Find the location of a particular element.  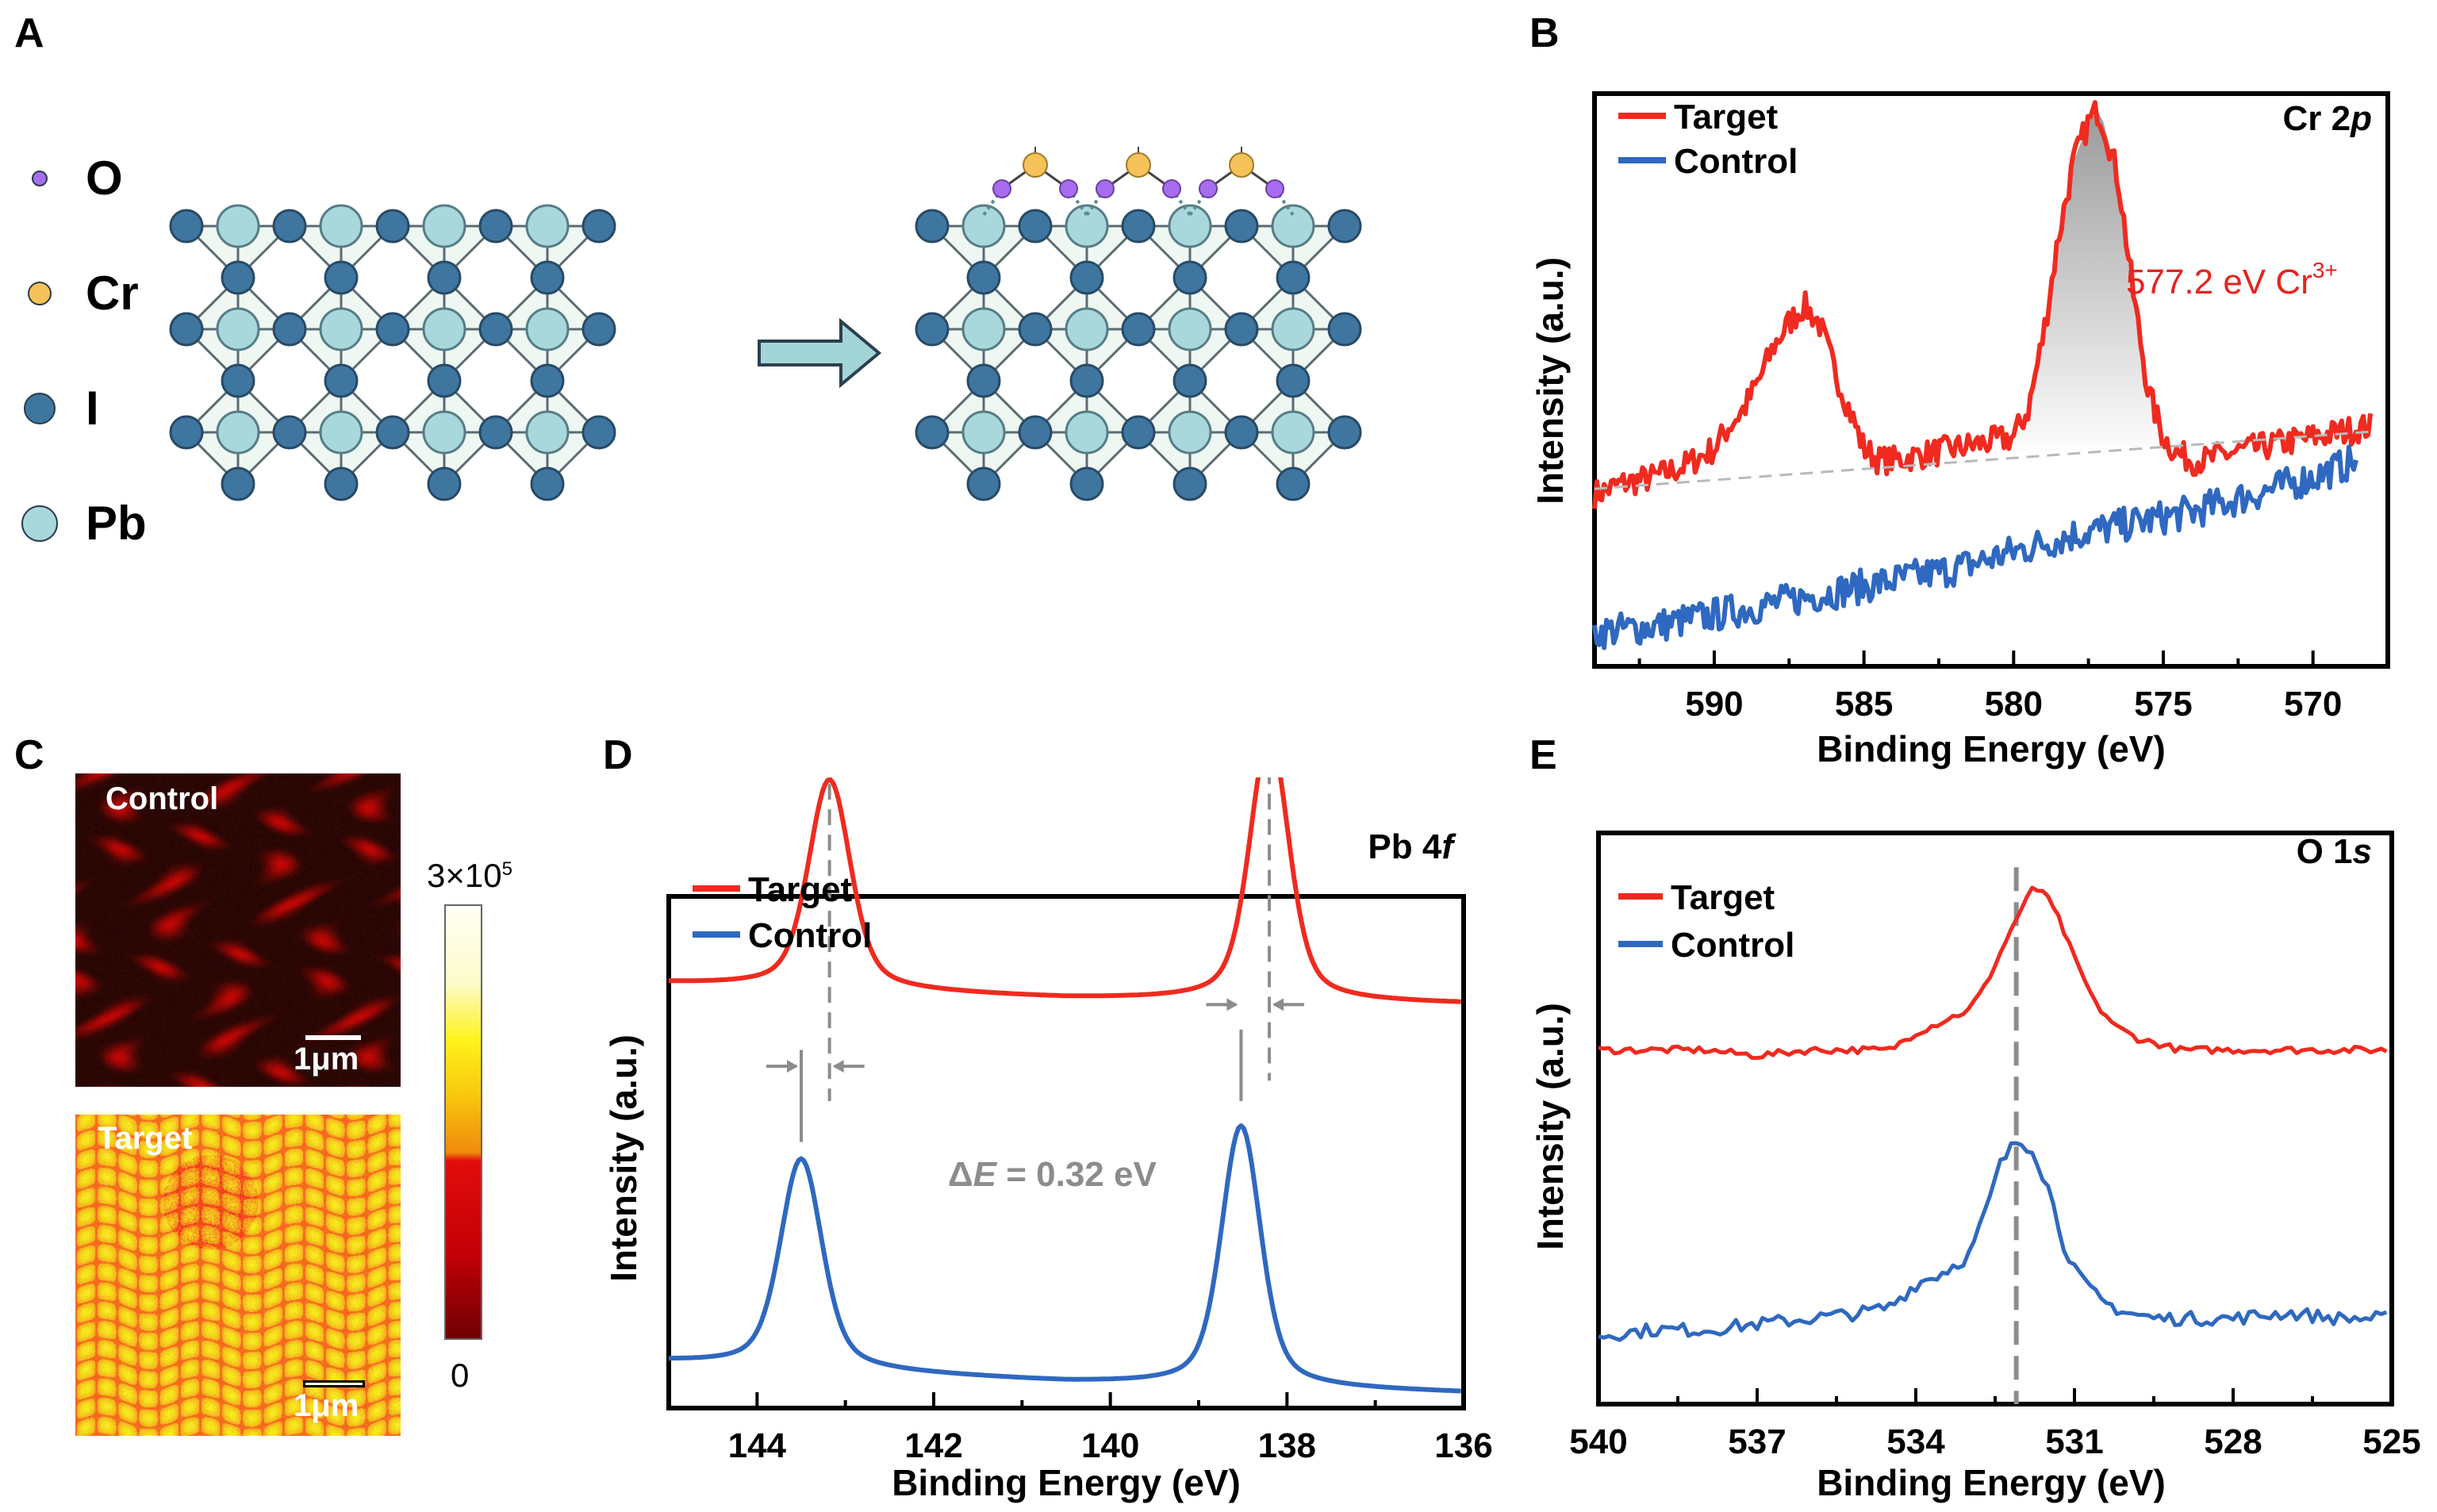

target-tof-sims-map: Target 1μm is located at coordinates (238, 1276).